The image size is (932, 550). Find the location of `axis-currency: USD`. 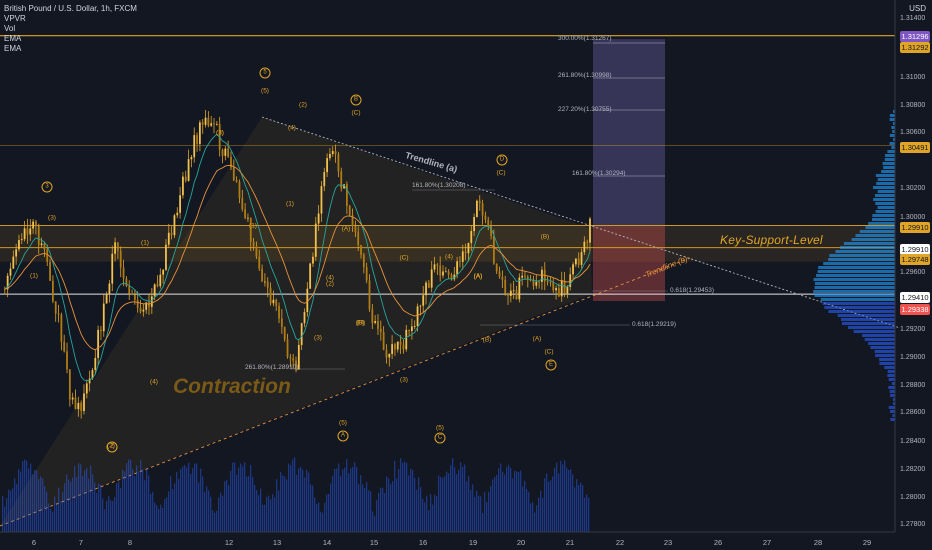

axis-currency: USD is located at coordinates (917, 8).